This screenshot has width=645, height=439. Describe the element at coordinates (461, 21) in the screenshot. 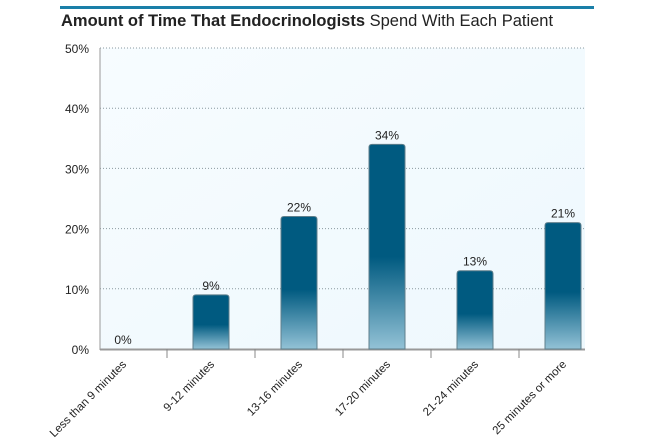

I see `chart-title-rest: Spend With Each Patient` at that location.